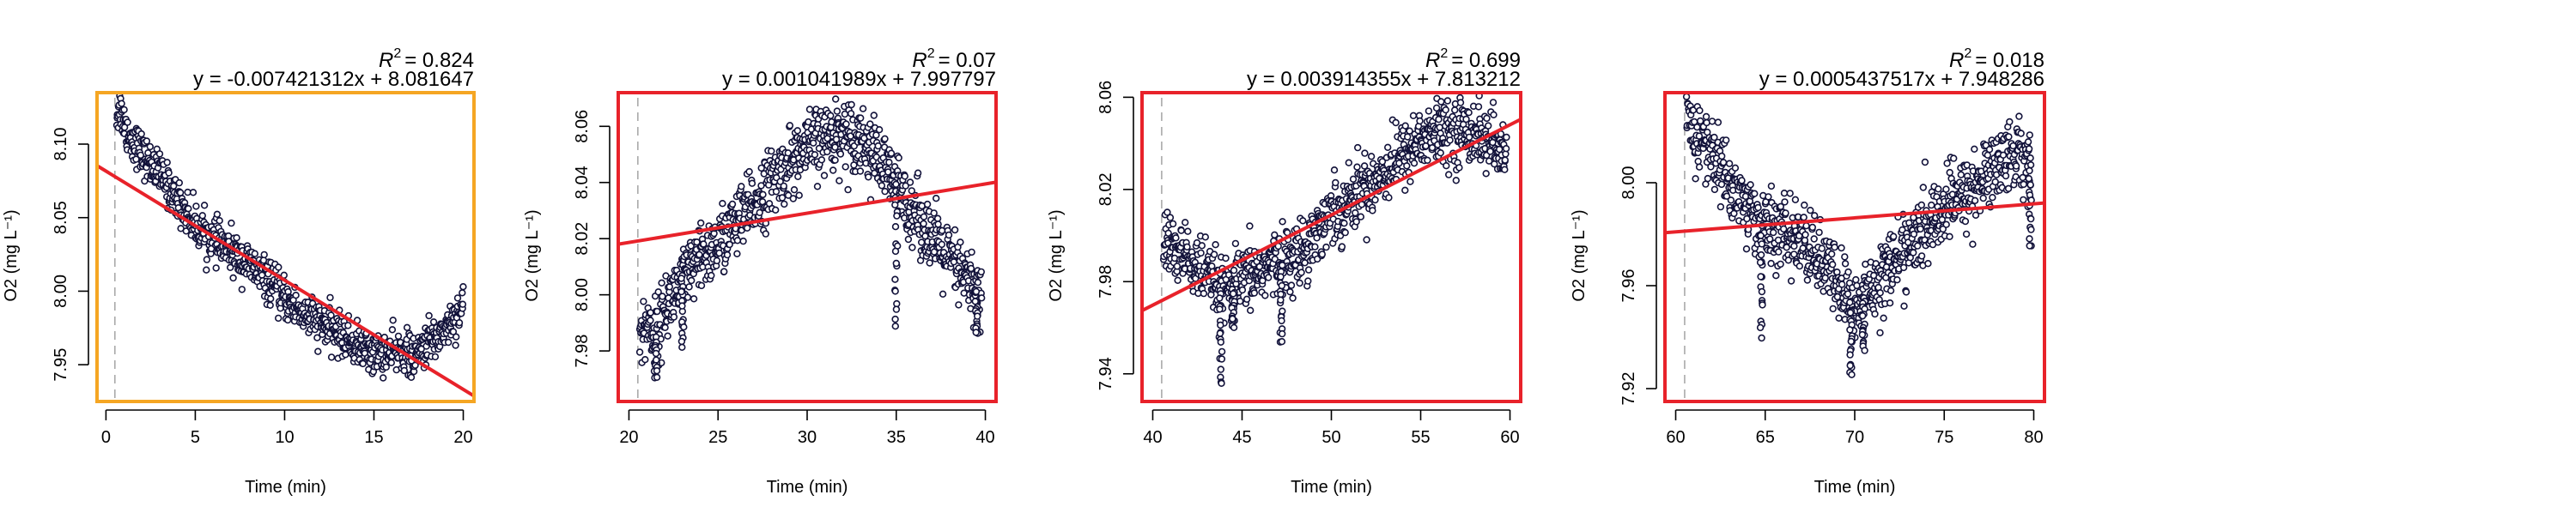  What do you see at coordinates (717, 437) in the screenshot?
I see `x-tick-label: 25` at bounding box center [717, 437].